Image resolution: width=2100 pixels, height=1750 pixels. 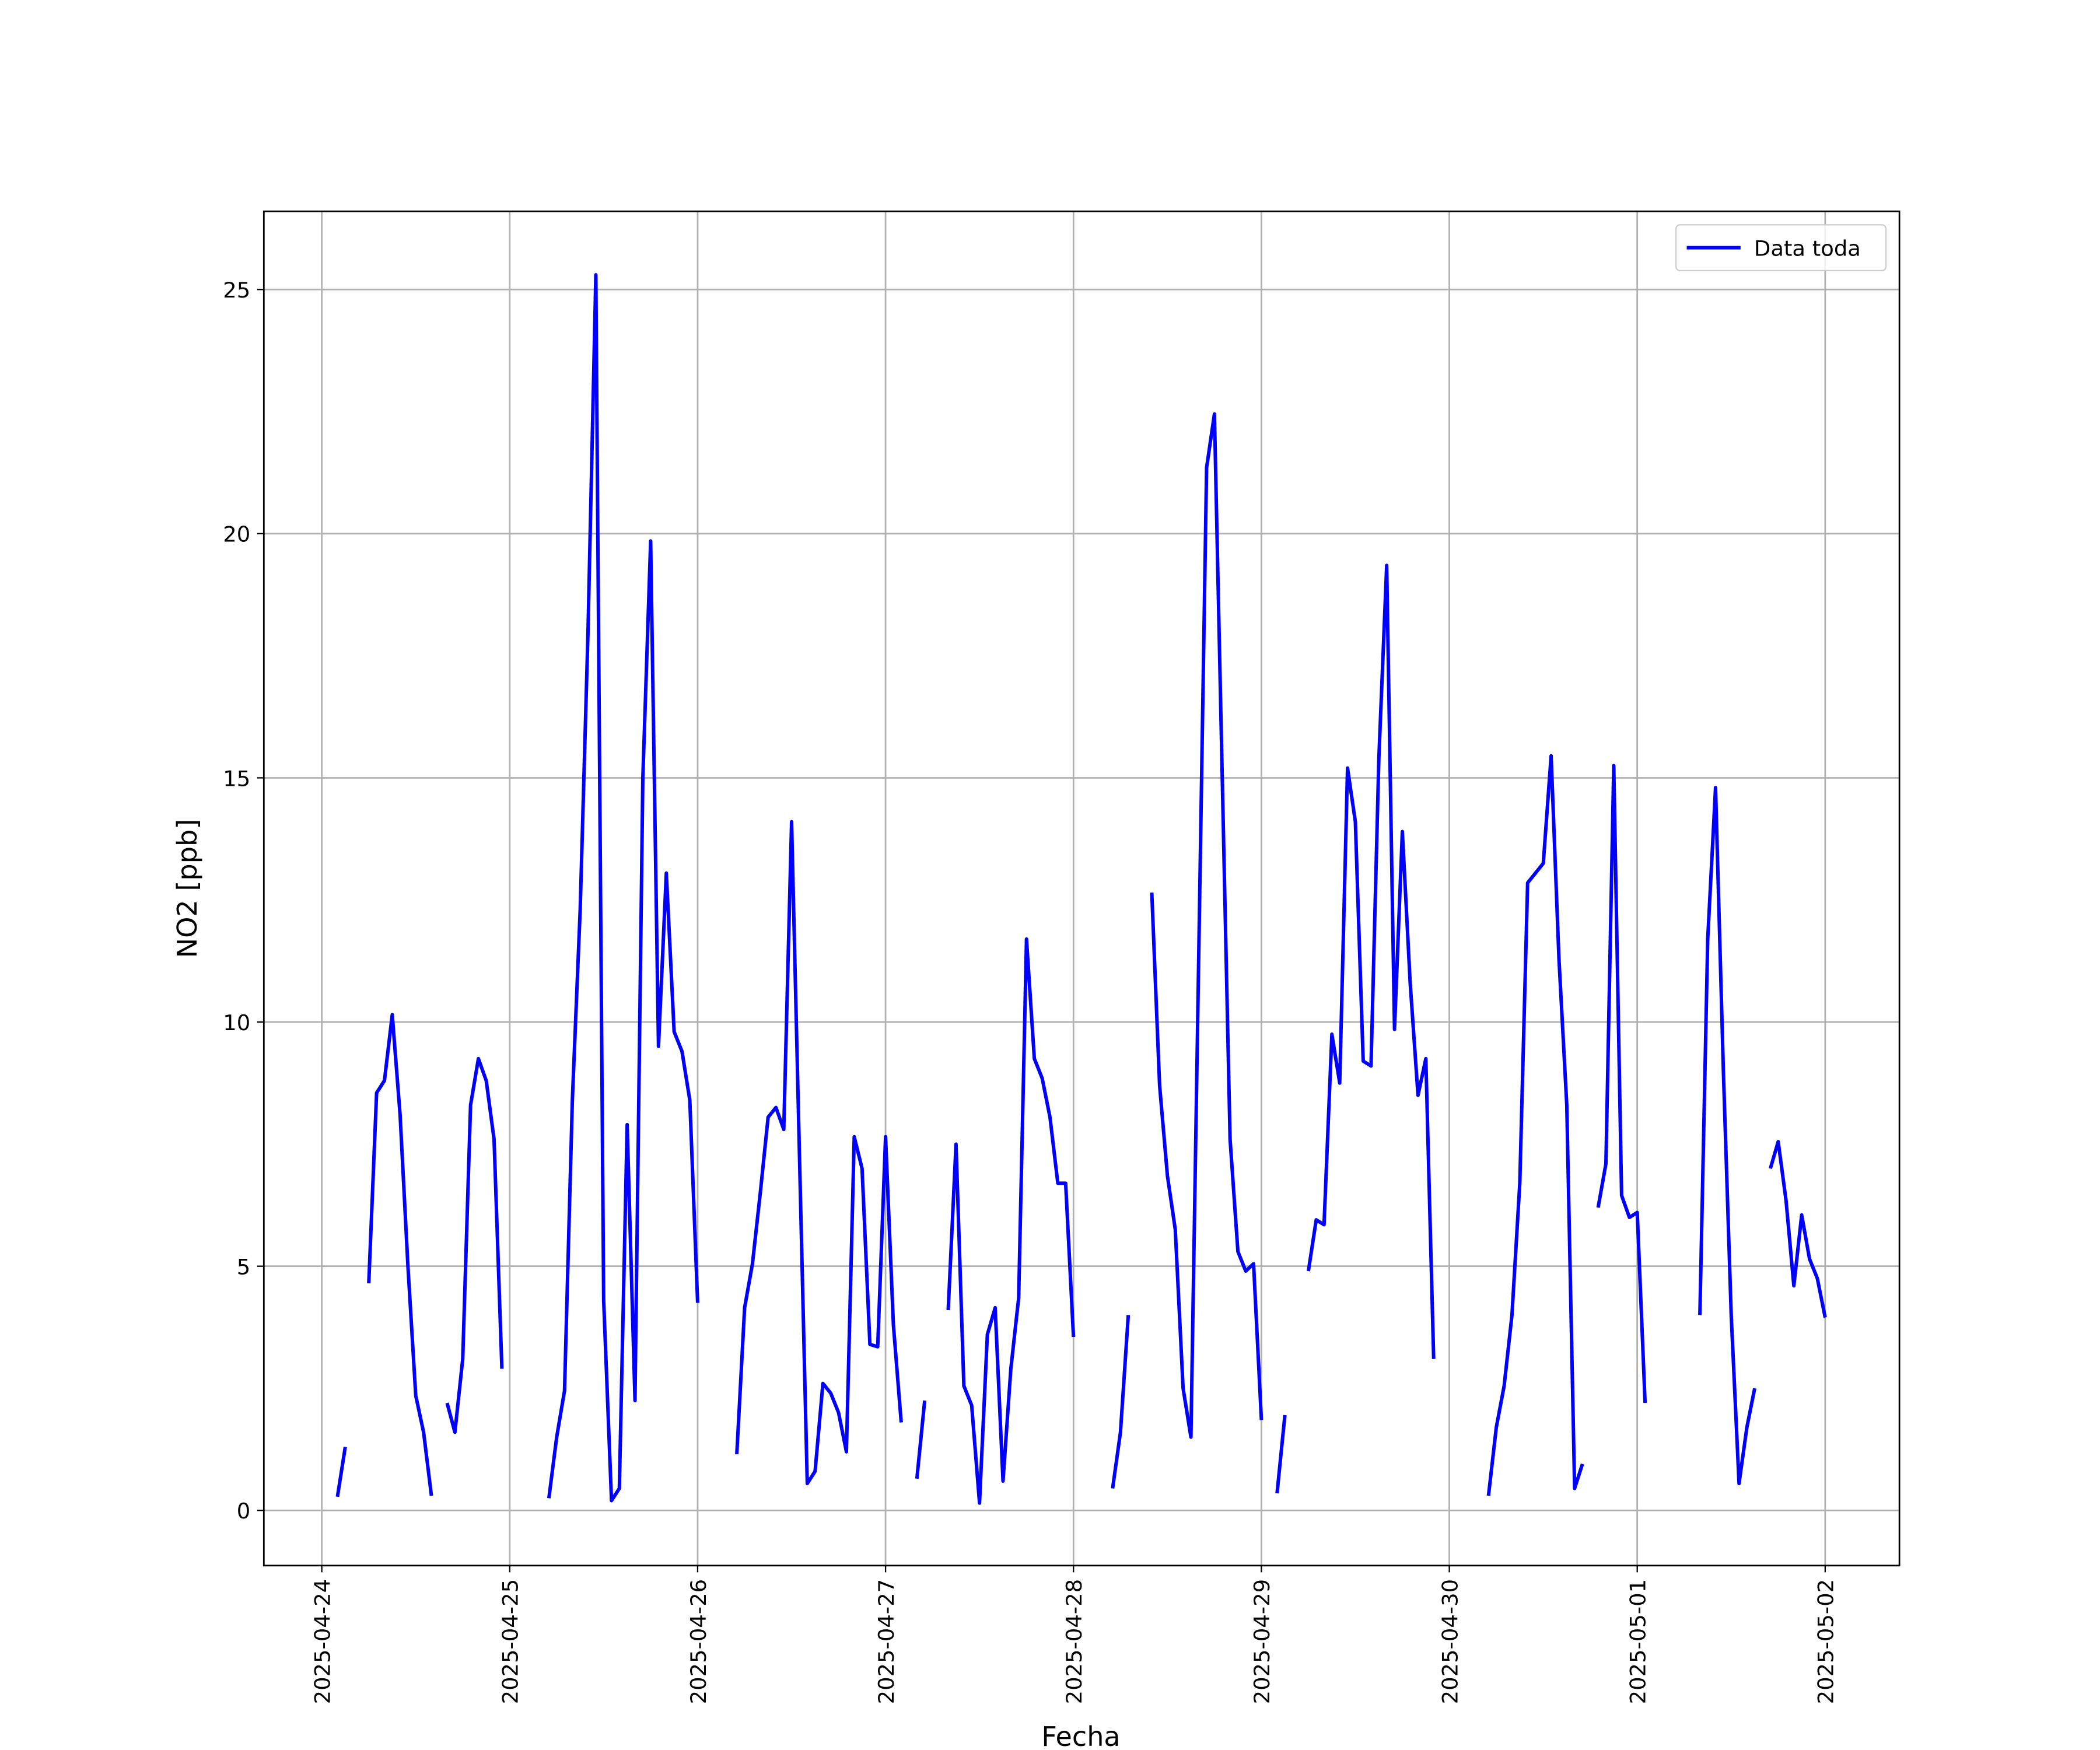 I want to click on x-tick-label: 2025-05-02, so click(x=1826, y=1641).